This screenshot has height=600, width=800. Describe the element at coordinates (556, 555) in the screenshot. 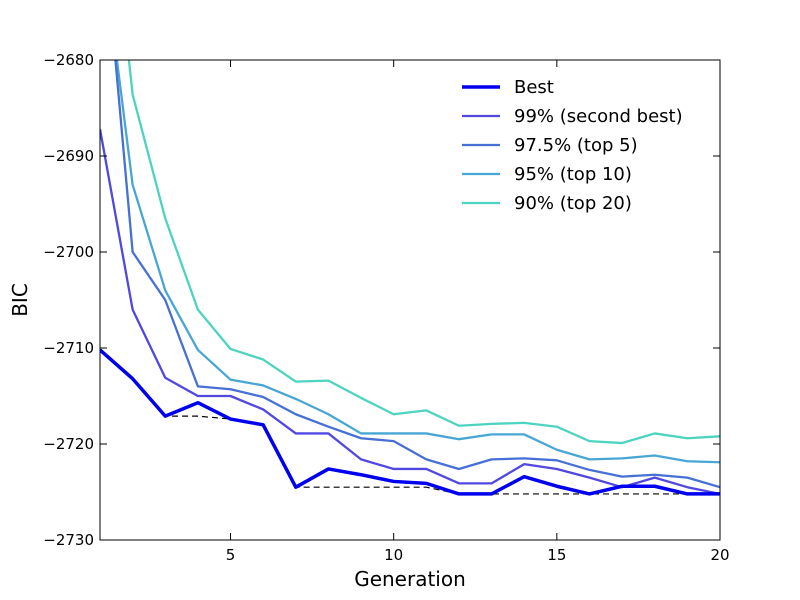

I see `x-tick-label: 15` at that location.